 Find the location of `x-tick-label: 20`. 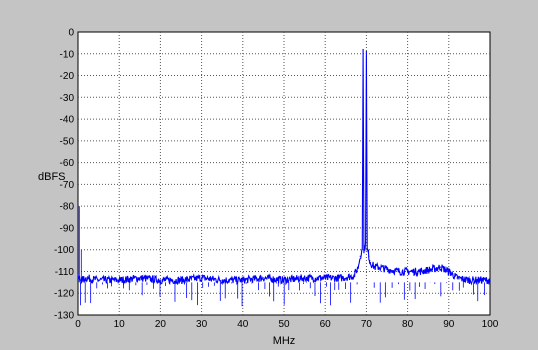

x-tick-label: 20 is located at coordinates (161, 324).